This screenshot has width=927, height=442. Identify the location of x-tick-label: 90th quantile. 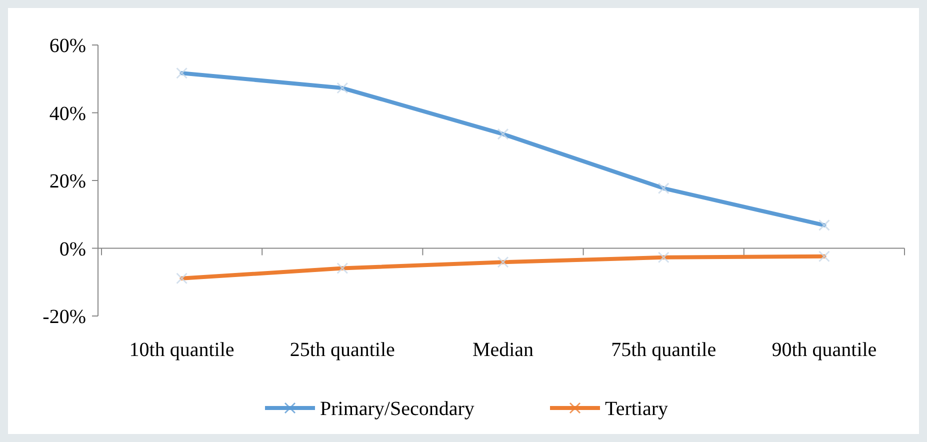
(824, 350).